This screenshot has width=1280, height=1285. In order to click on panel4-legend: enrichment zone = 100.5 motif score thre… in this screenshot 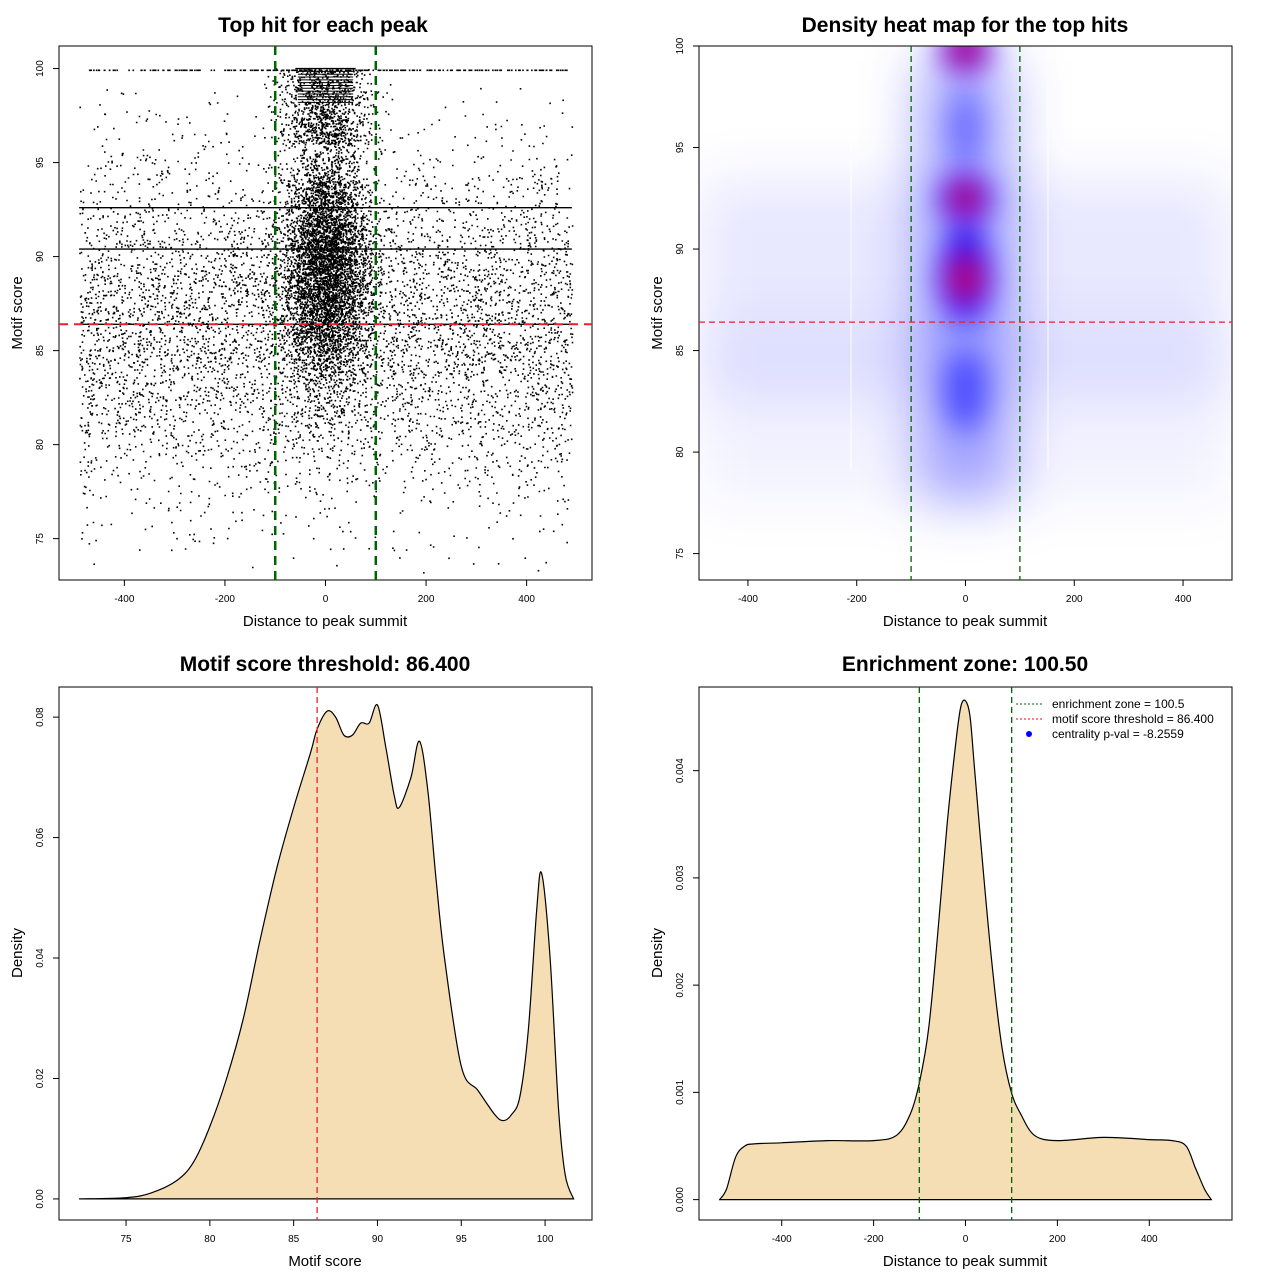, I will do `click(1115, 719)`.